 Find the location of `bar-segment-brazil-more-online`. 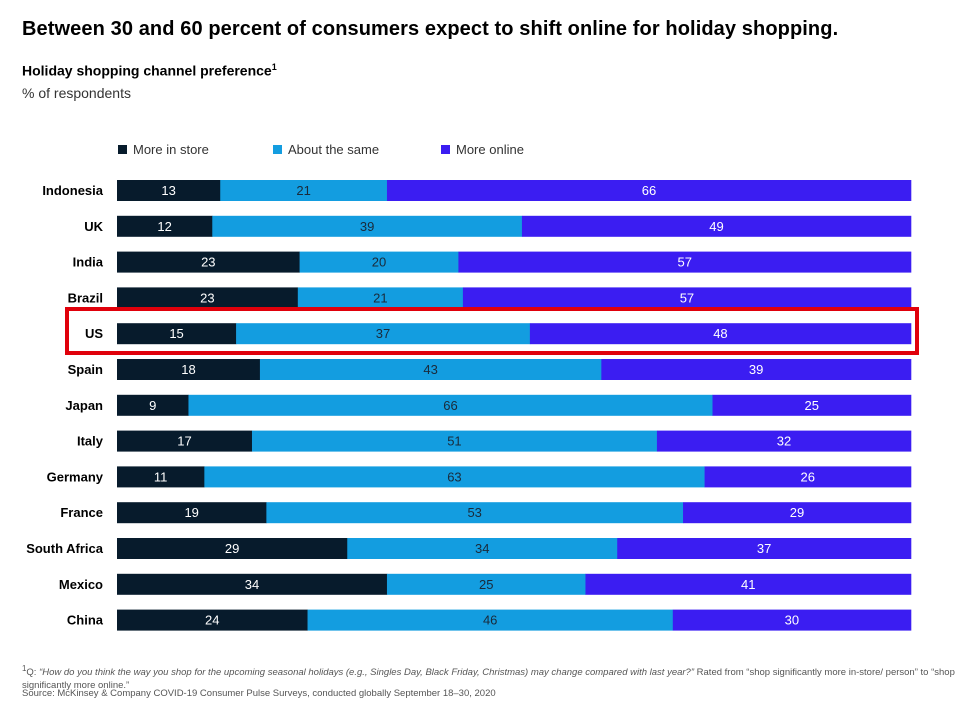

bar-segment-brazil-more-online is located at coordinates (687, 298).